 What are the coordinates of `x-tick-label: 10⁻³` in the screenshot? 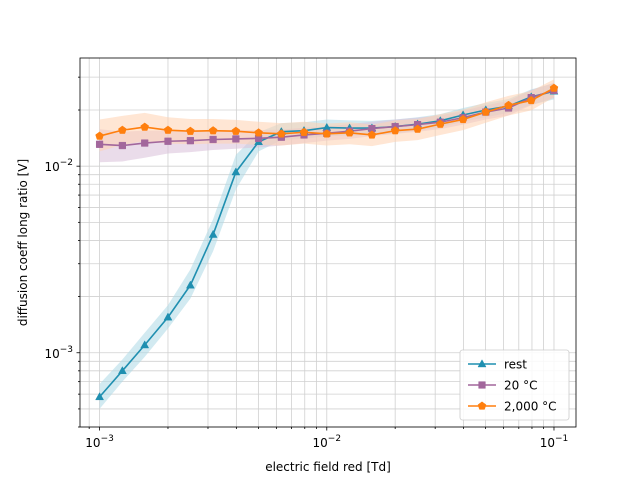 It's located at (99, 442).